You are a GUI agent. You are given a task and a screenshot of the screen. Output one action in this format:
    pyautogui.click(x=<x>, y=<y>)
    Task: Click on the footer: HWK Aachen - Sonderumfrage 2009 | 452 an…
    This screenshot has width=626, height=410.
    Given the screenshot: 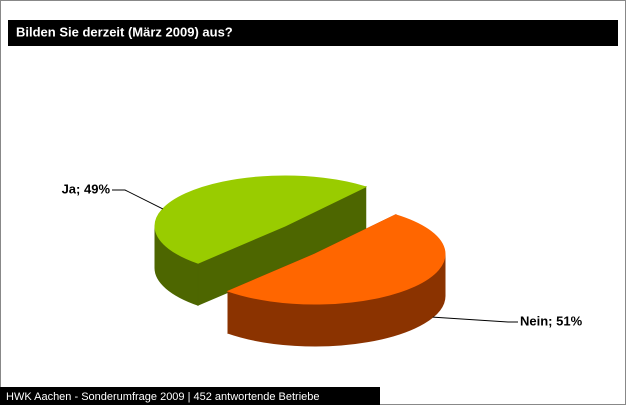 What is the action you would take?
    pyautogui.click(x=163, y=397)
    